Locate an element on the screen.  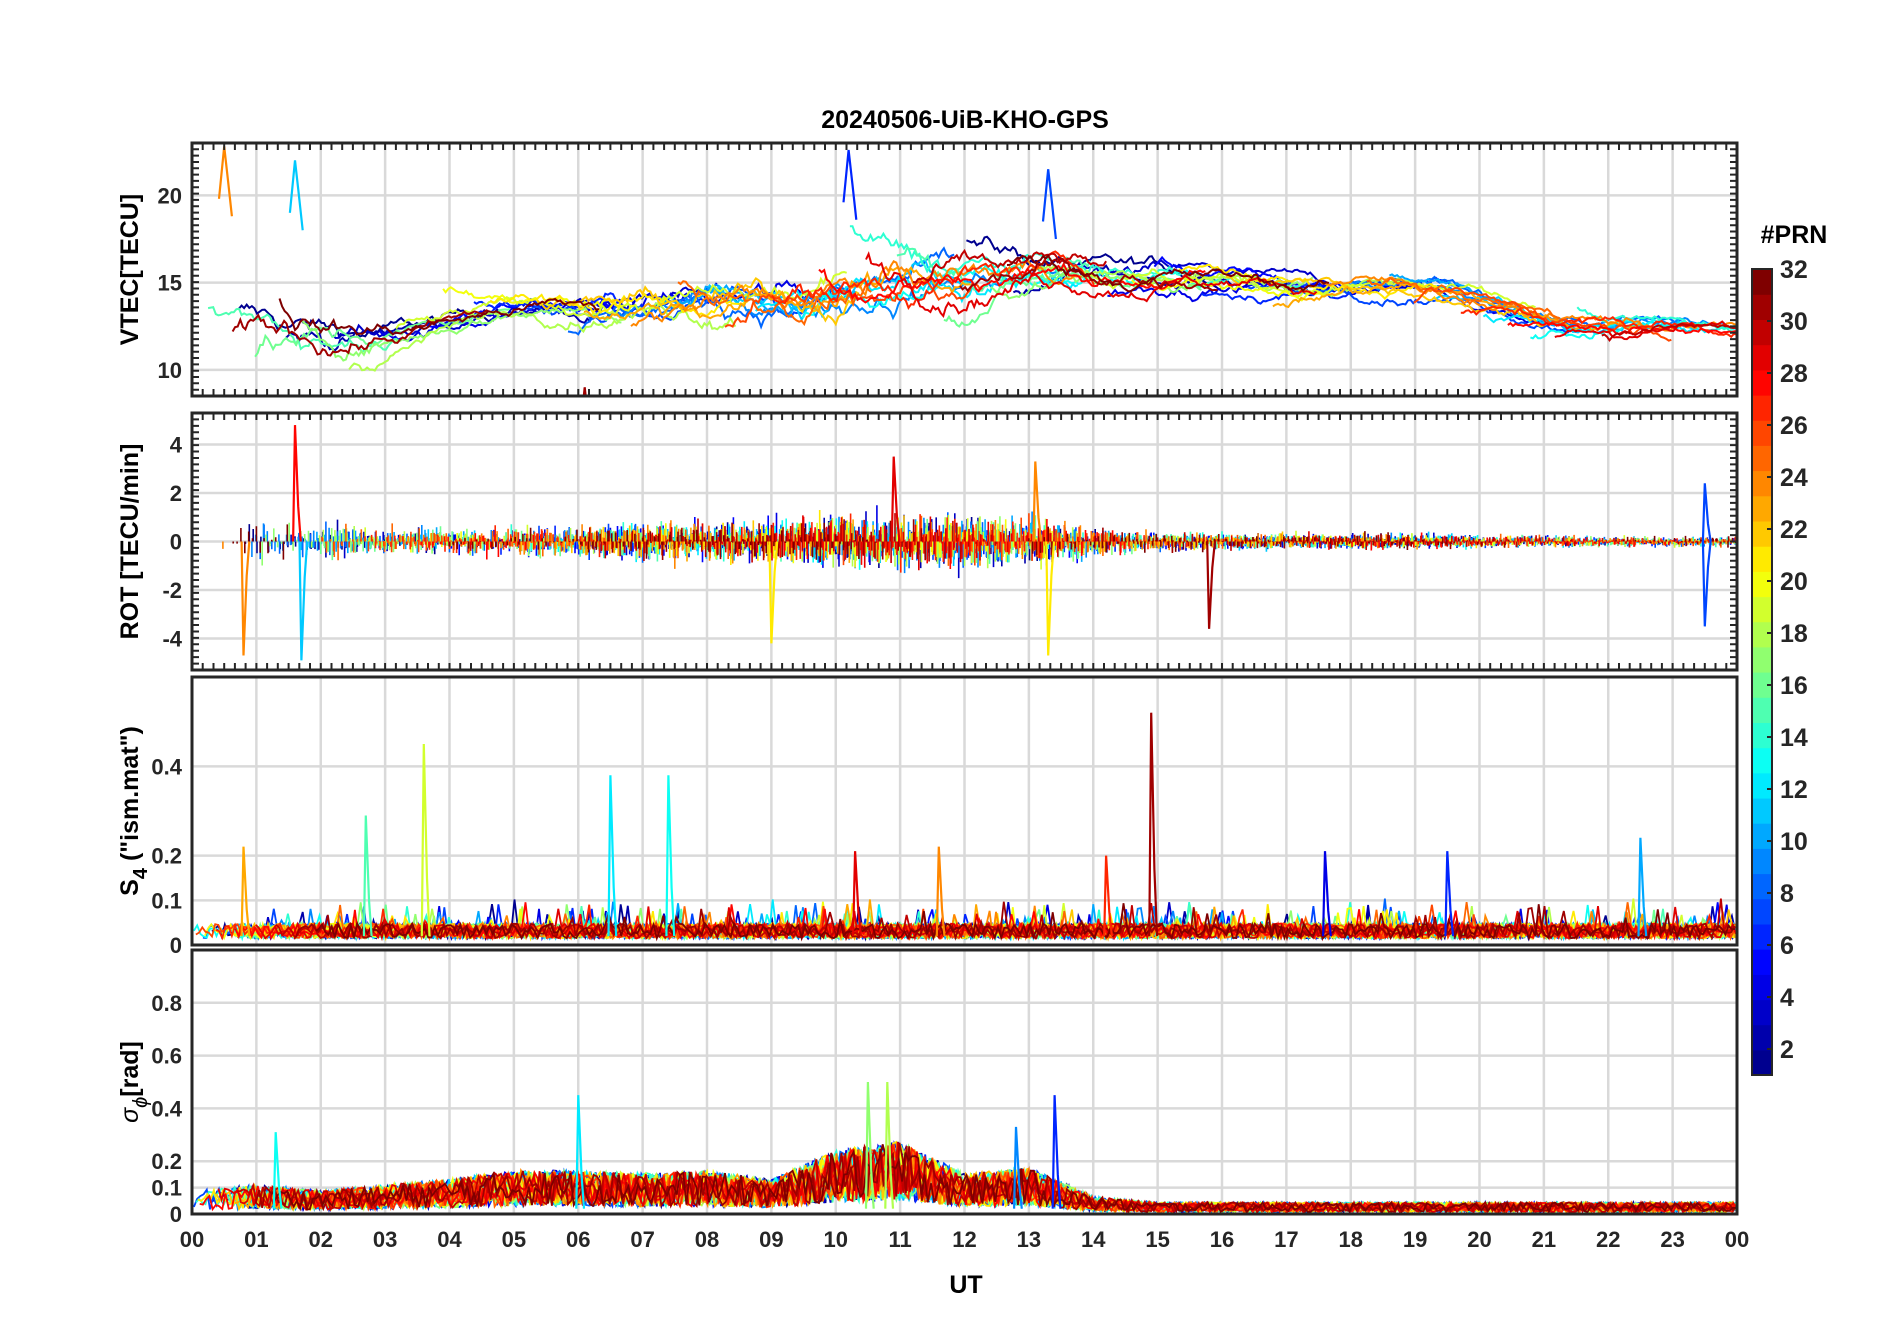
colorbar-title: #PRN is located at coordinates (1794, 235).